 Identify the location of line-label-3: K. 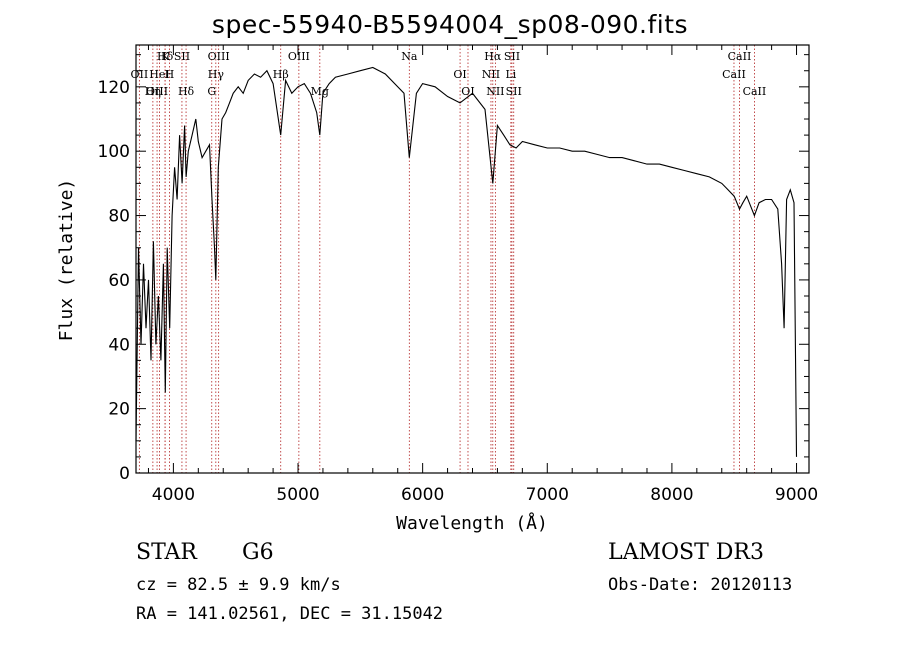
(165, 56).